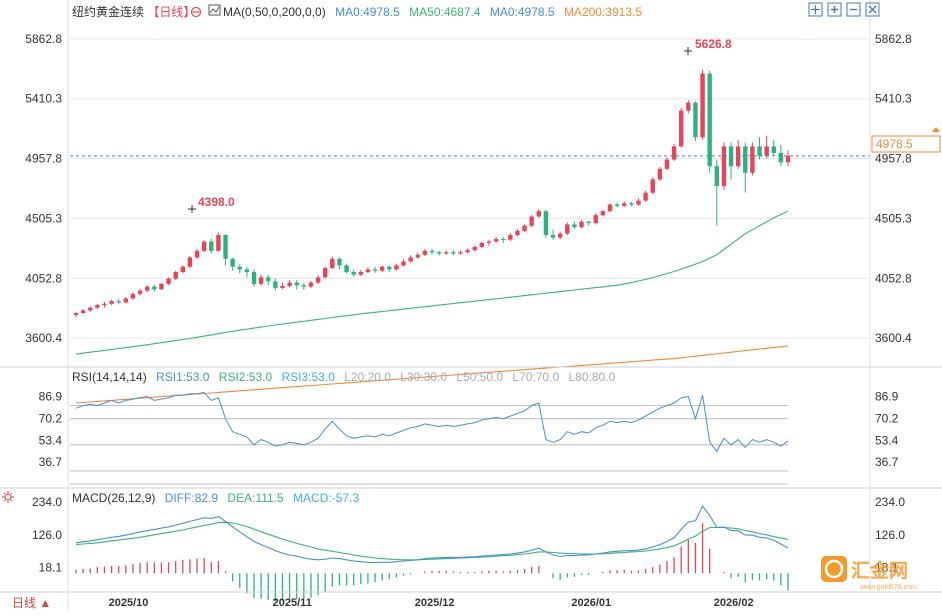 The width and height of the screenshot is (942, 616). What do you see at coordinates (879, 570) in the screenshot?
I see `watermark-text: 汇金网` at bounding box center [879, 570].